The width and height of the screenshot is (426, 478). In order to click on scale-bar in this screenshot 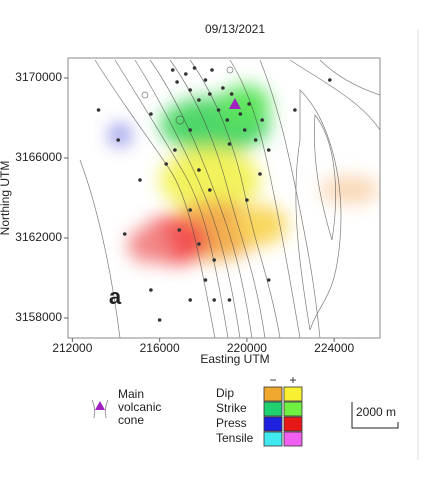, I will do `click(375, 415)`.